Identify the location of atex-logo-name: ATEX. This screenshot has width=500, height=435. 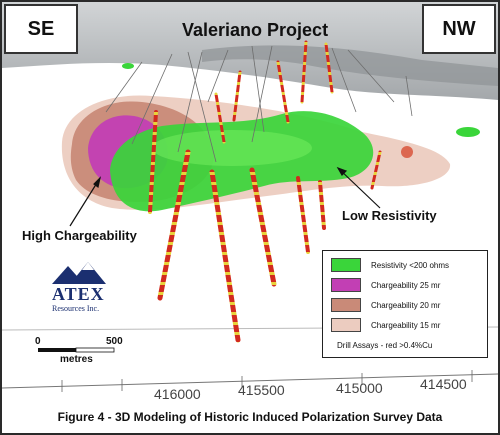
(78, 294).